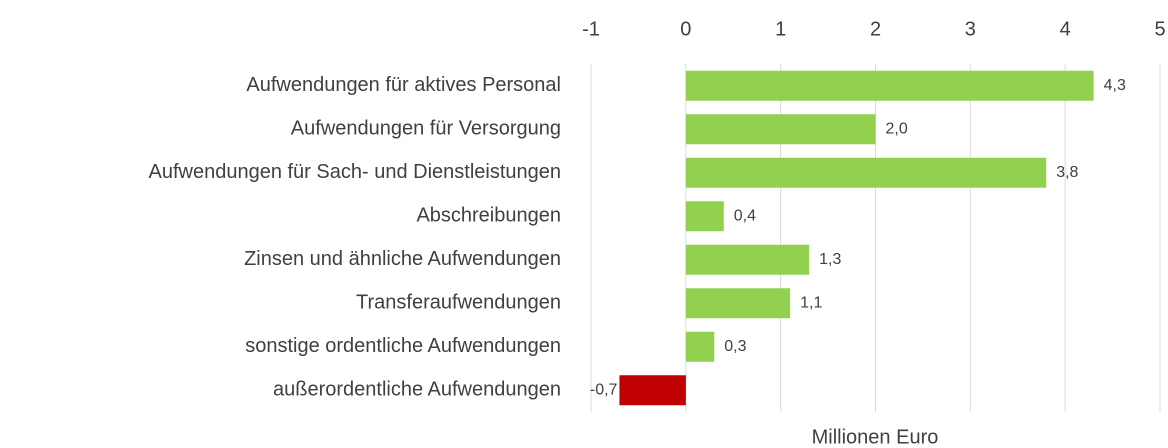  I want to click on x-tick-label: -1, so click(591, 29).